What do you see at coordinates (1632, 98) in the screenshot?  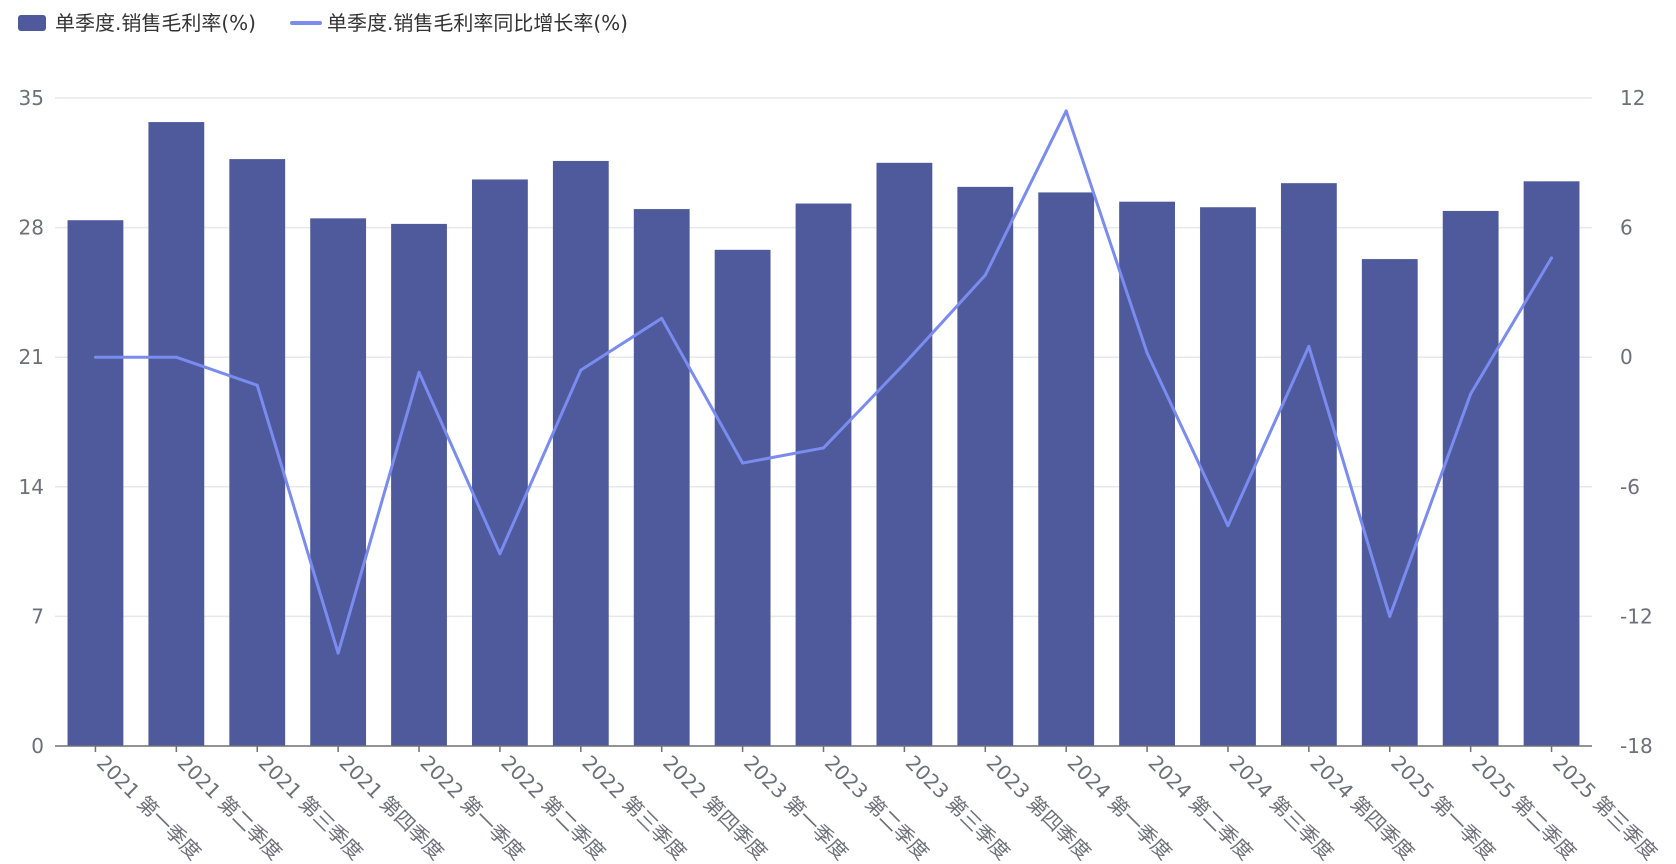 I see `right-y-tick-label: 12` at bounding box center [1632, 98].